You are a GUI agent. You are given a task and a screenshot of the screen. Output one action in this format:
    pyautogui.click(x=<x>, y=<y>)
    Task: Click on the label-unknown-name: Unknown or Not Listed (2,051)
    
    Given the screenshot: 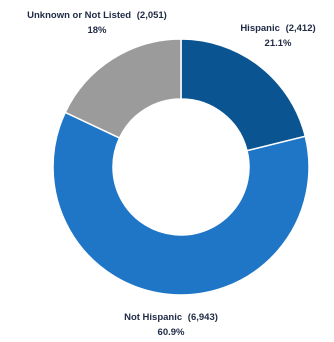 What is the action you would take?
    pyautogui.click(x=97, y=15)
    